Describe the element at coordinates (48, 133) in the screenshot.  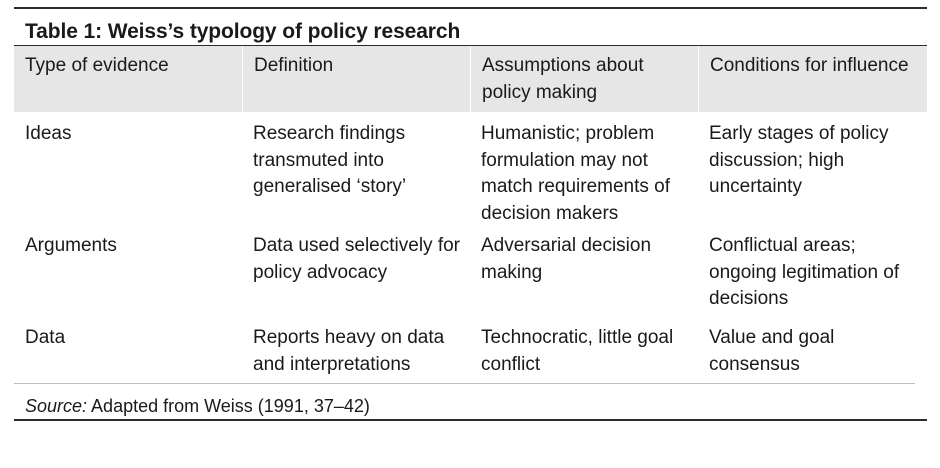
I see `cell-type: Ideas` at that location.